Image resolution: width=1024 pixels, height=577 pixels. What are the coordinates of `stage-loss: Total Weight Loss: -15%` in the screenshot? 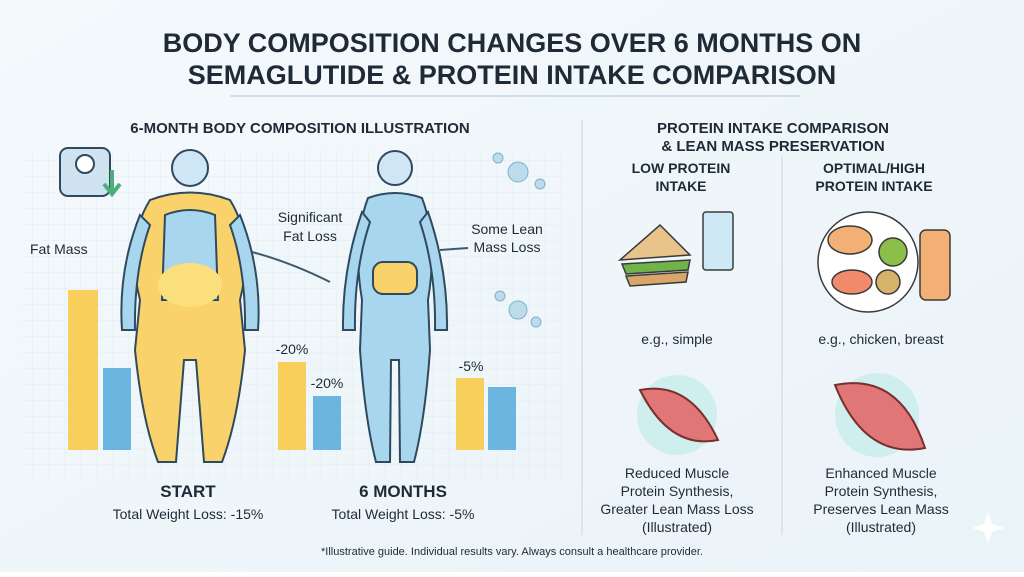 It's located at (188, 514).